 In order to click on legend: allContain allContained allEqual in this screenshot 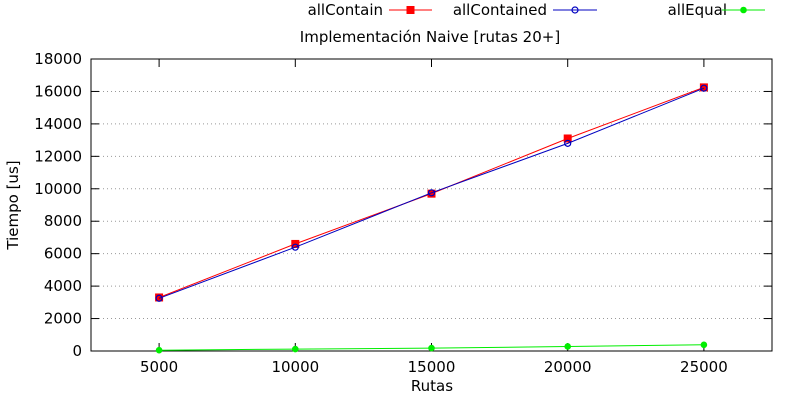, I will do `click(536, 10)`.